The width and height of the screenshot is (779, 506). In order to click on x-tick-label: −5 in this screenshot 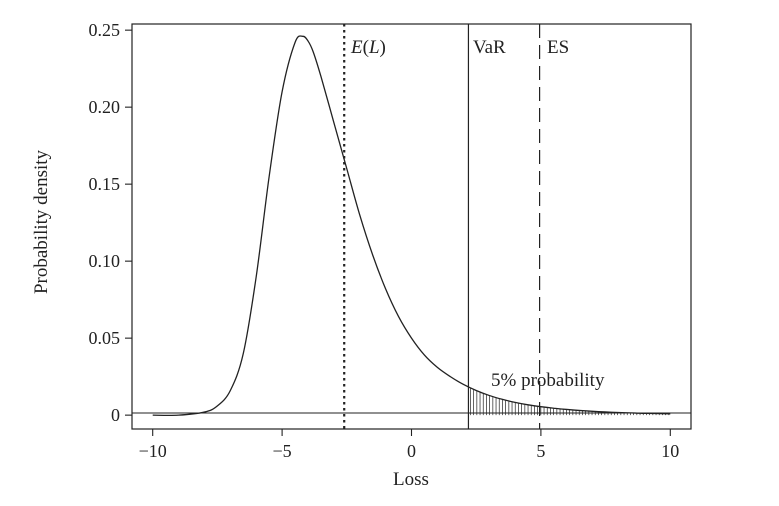, I will do `click(282, 451)`.